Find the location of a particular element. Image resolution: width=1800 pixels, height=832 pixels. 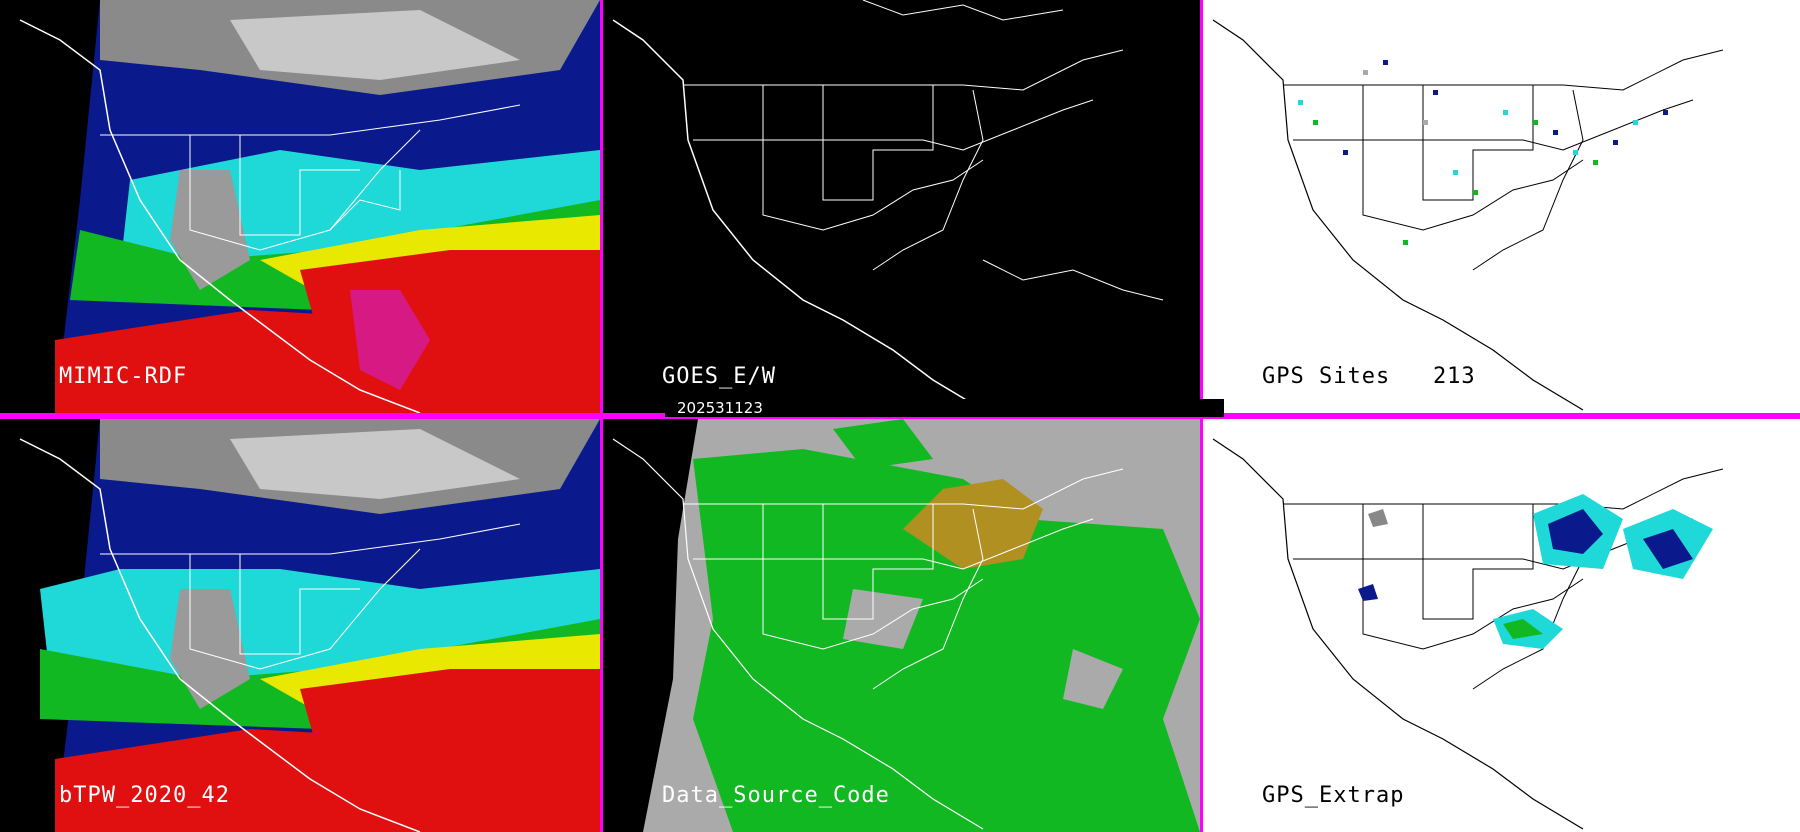

panel-label-gps-extrap: GPS_Extrap is located at coordinates (1333, 795).